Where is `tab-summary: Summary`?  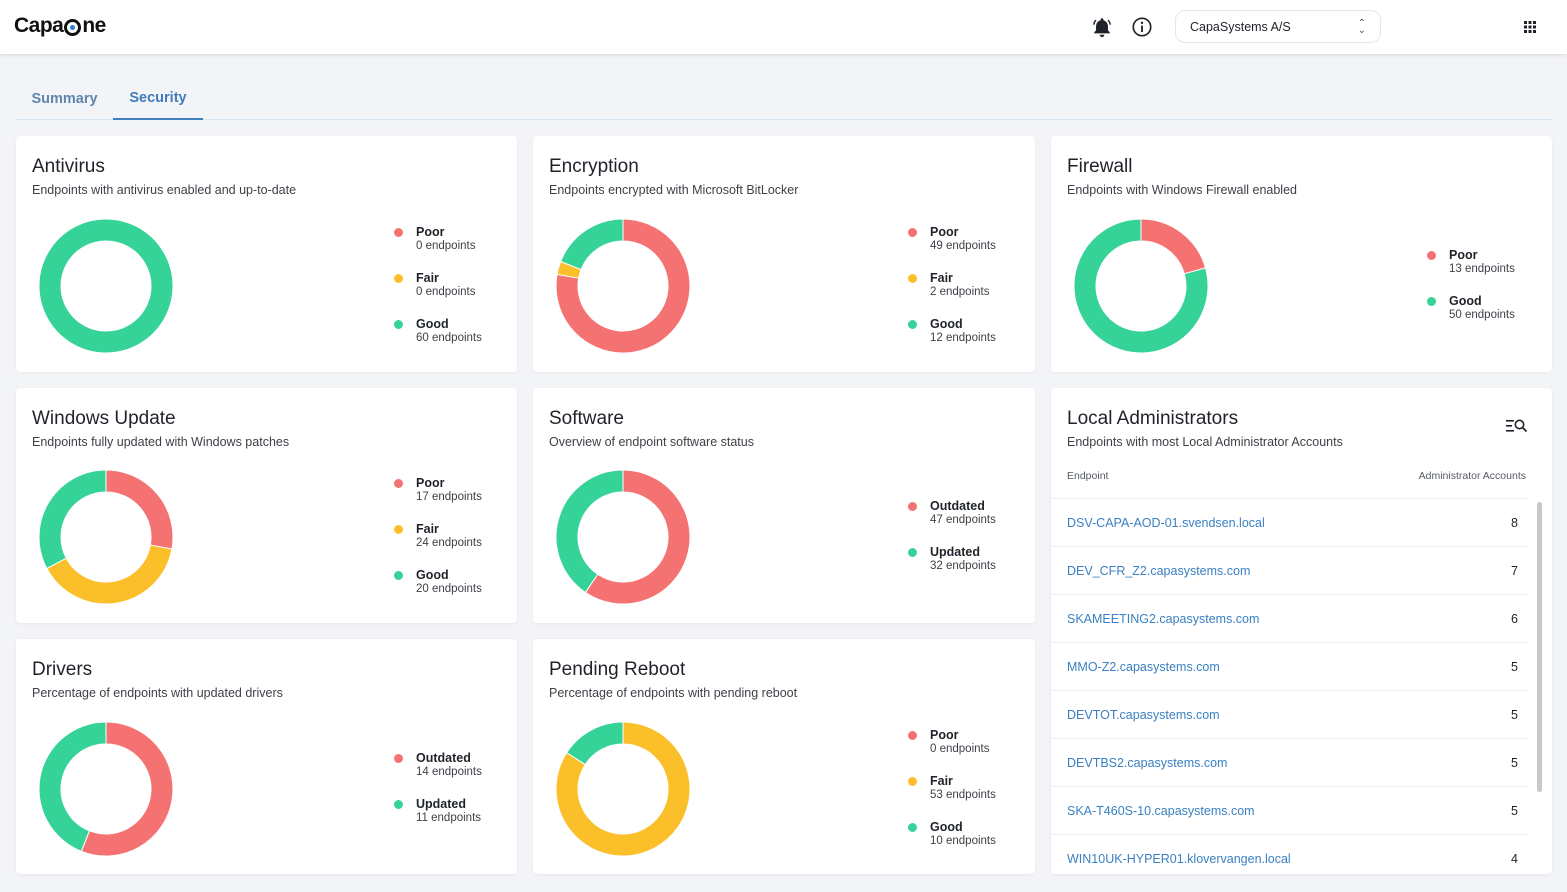 tab-summary: Summary is located at coordinates (64, 99).